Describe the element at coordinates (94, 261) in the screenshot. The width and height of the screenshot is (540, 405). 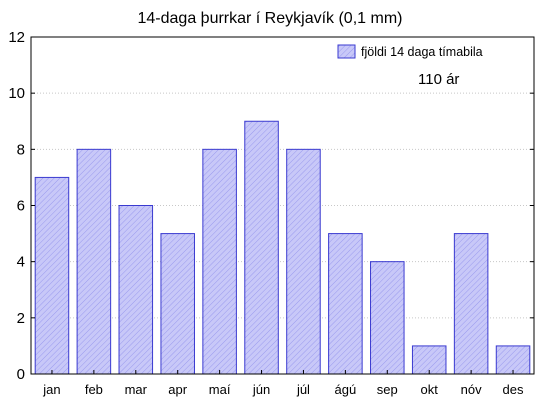
I see `bar-feb` at that location.